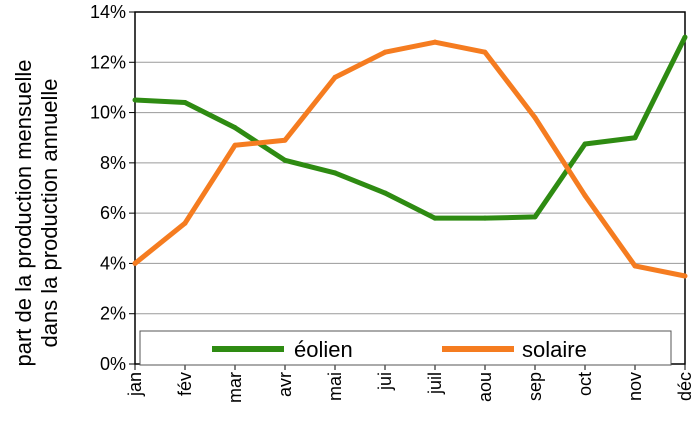  I want to click on legend-label-eolien: éolien, so click(323, 349).